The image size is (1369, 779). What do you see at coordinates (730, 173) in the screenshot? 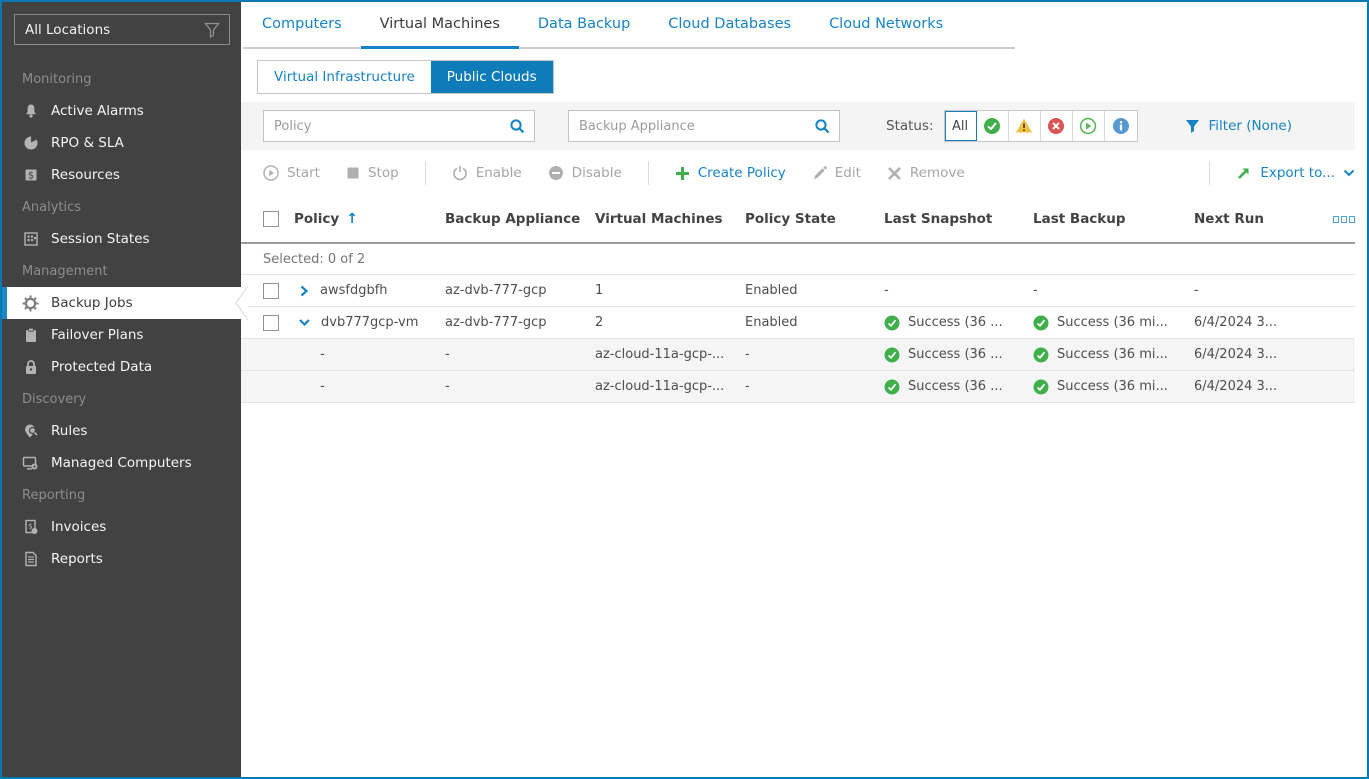
I see `create-policy-button: Create Policy` at bounding box center [730, 173].